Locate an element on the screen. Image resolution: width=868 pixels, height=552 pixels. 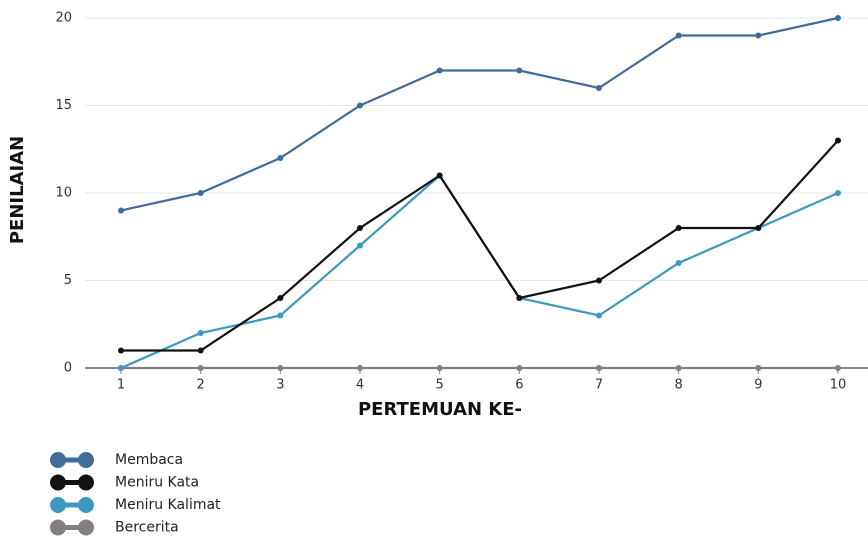
y-tick-label: 5 is located at coordinates (68, 280).